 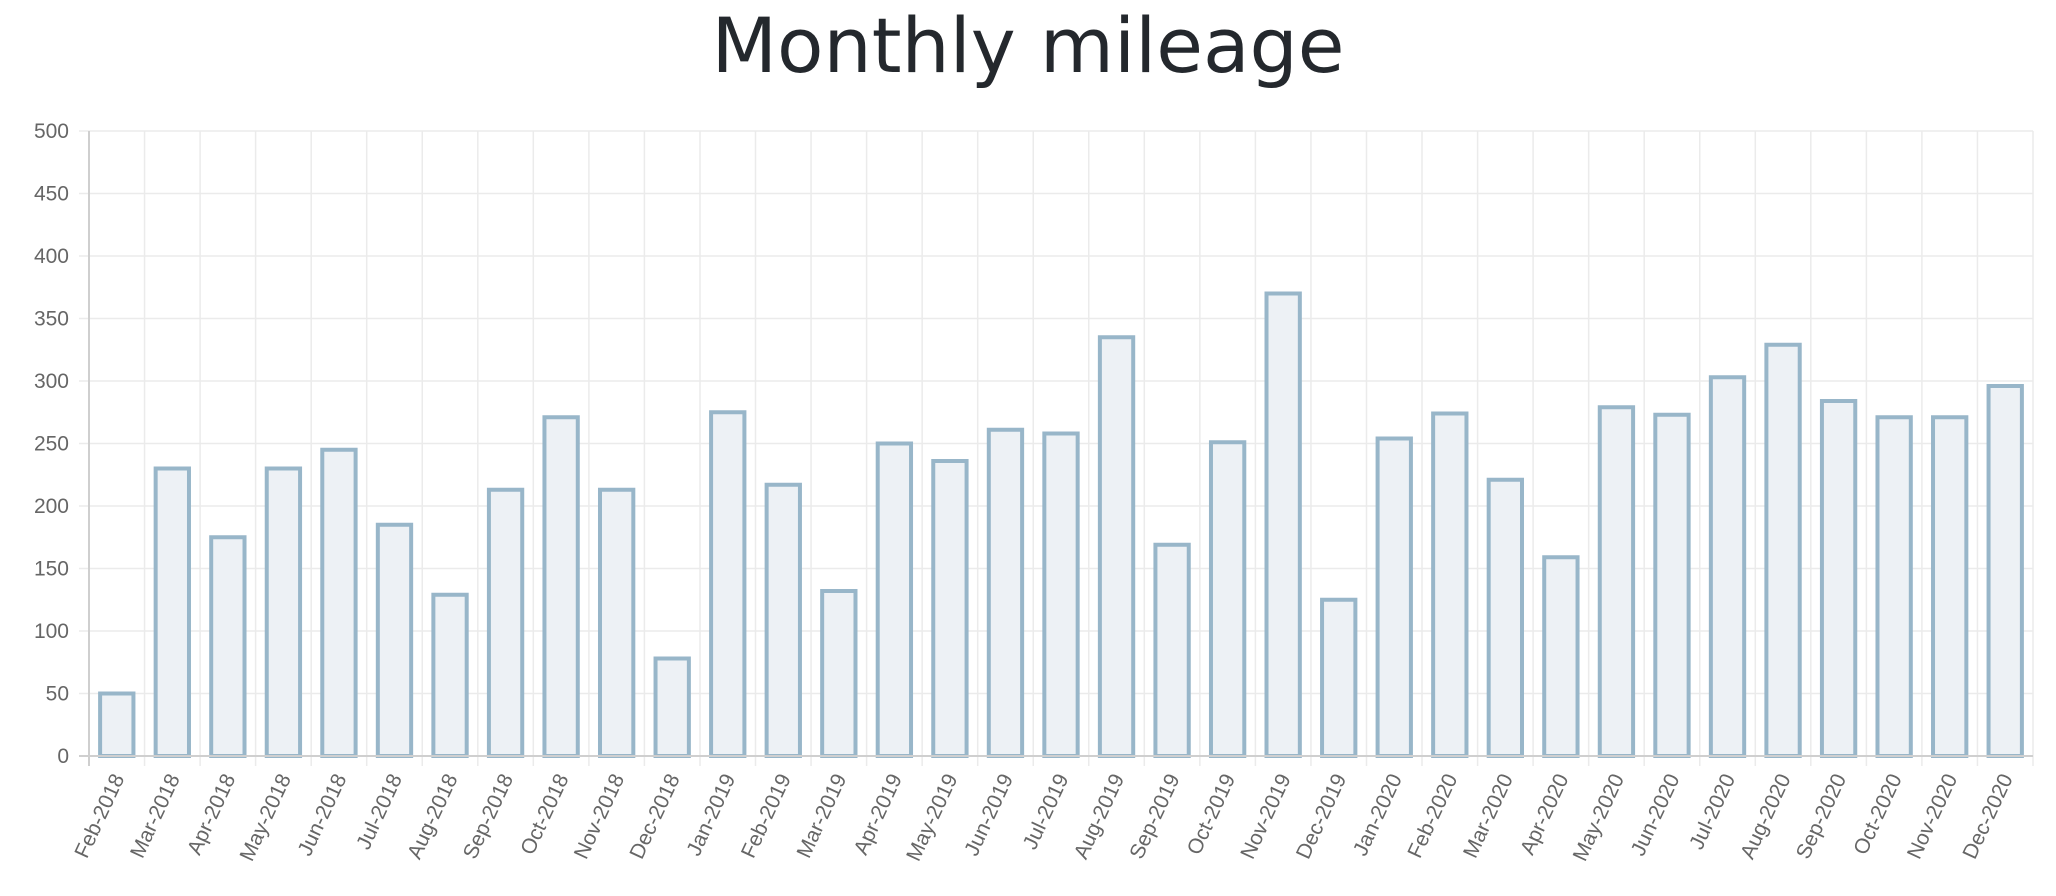 What do you see at coordinates (51, 194) in the screenshot?
I see `y-tick-label: 450` at bounding box center [51, 194].